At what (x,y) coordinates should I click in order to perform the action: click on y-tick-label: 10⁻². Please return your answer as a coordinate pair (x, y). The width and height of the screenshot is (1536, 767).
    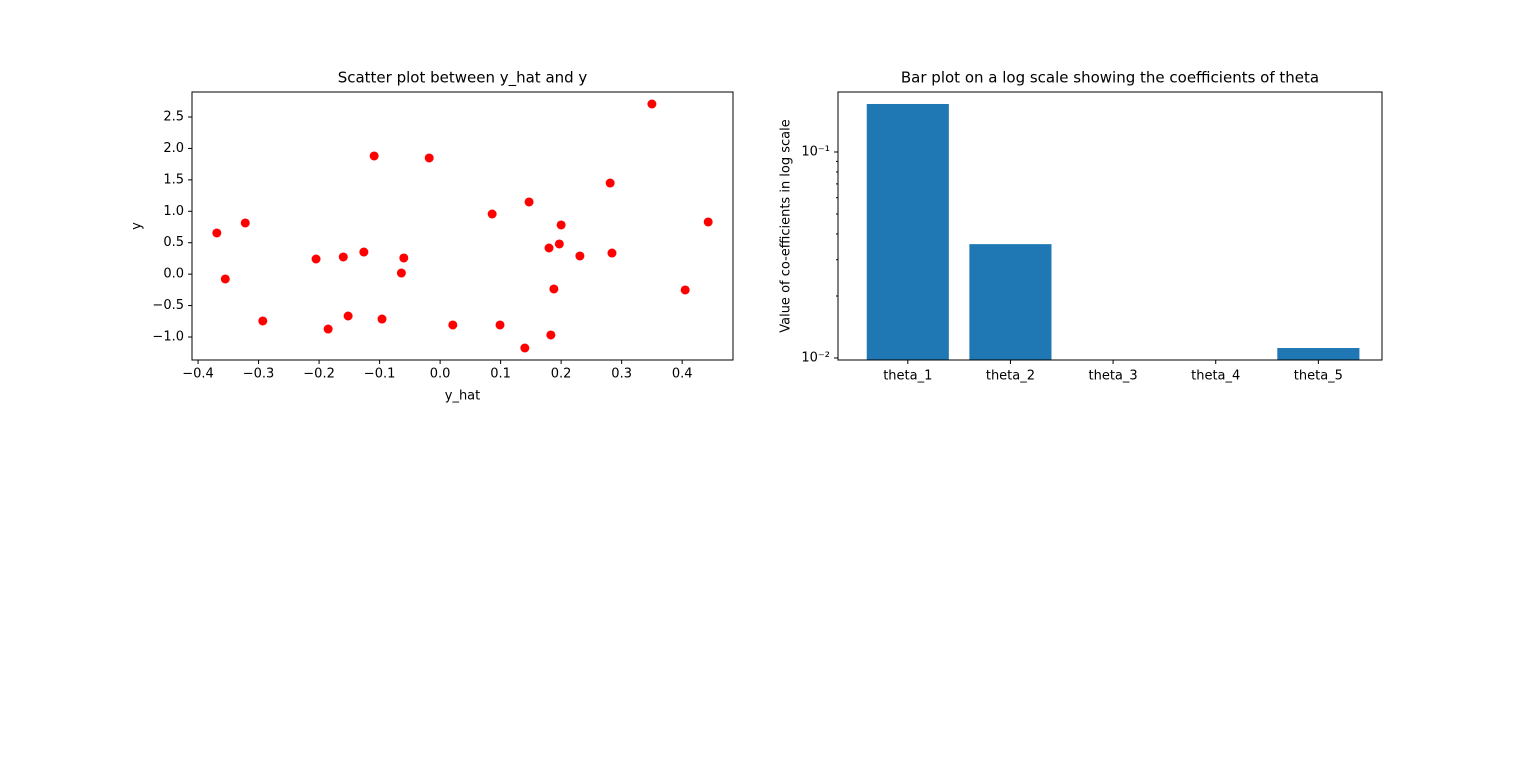
    Looking at the image, I should click on (815, 358).